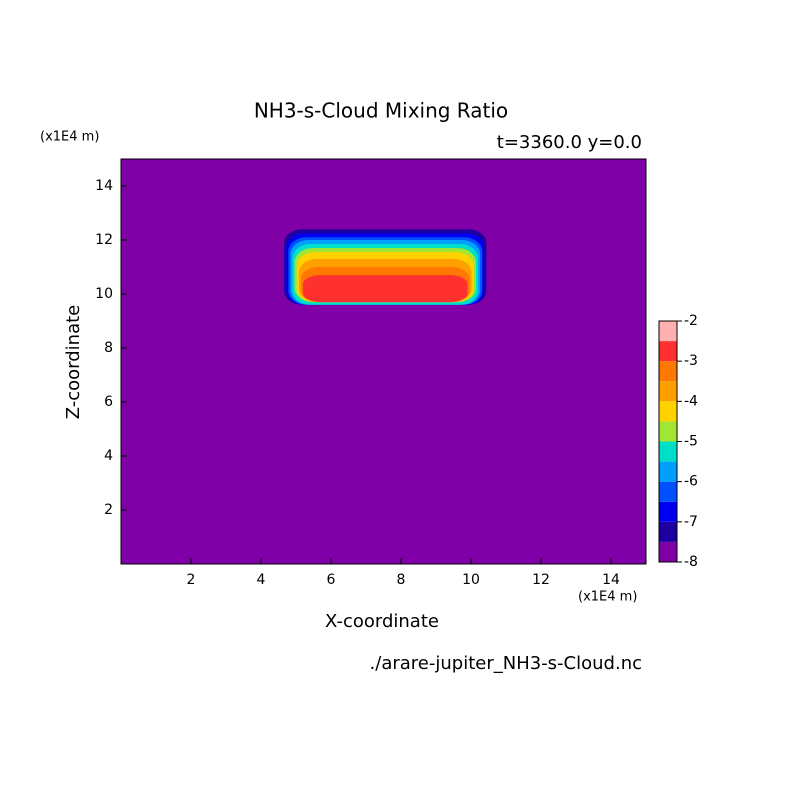 This screenshot has width=804, height=808. Describe the element at coordinates (104, 240) in the screenshot. I see `y-tick-label: 12` at that location.